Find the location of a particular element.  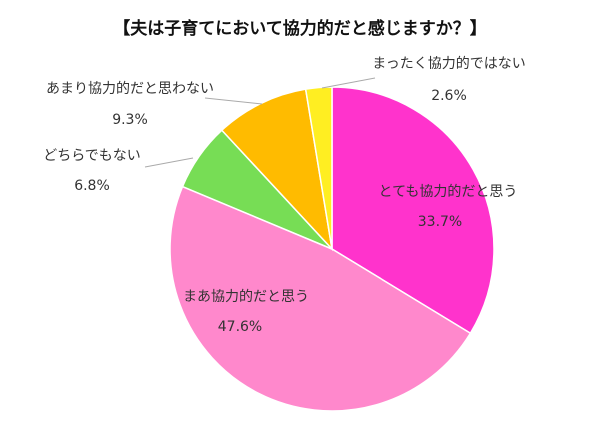

slice-label-5: まったく協力的ではない is located at coordinates (448, 64).